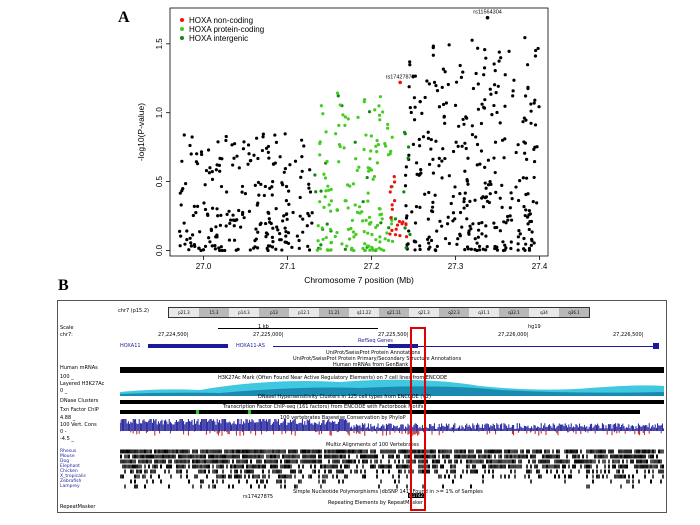 The height and width of the screenshot is (525, 700). I want to click on y-tick-label: 0.0, so click(159, 250).